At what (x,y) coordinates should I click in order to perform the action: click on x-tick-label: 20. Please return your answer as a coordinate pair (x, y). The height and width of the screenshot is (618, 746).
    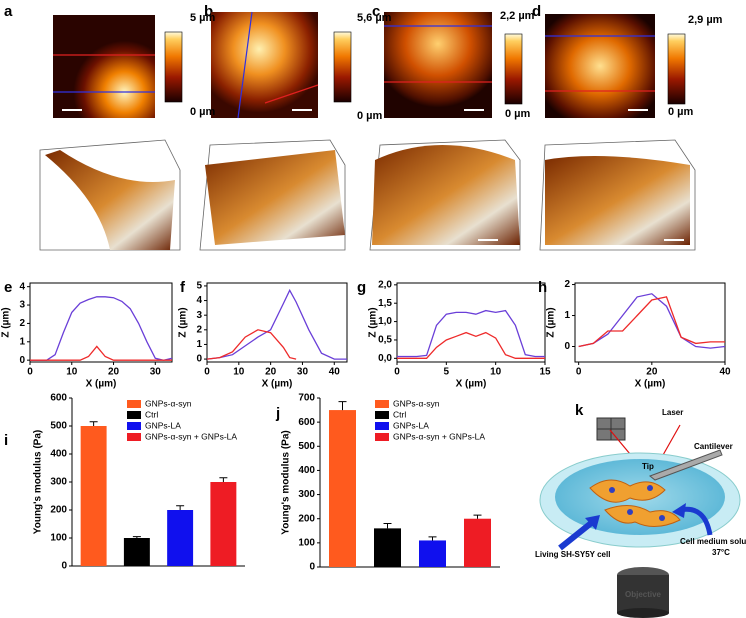
    Looking at the image, I should click on (114, 372).